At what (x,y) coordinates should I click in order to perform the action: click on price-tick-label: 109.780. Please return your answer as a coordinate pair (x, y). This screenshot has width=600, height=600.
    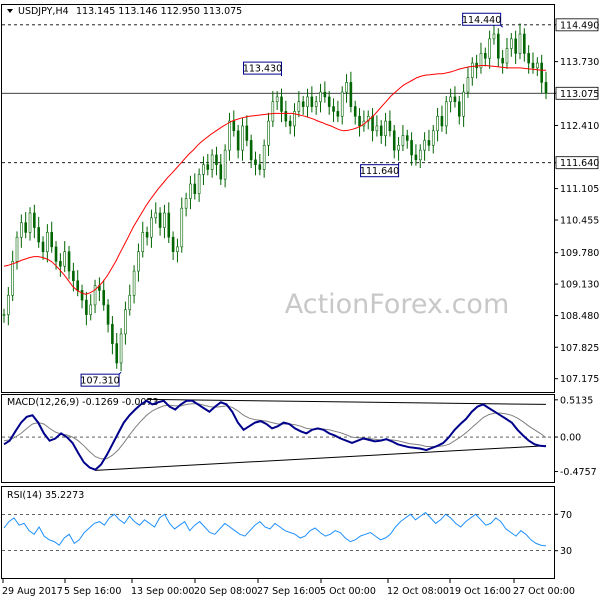
    Looking at the image, I should click on (579, 253).